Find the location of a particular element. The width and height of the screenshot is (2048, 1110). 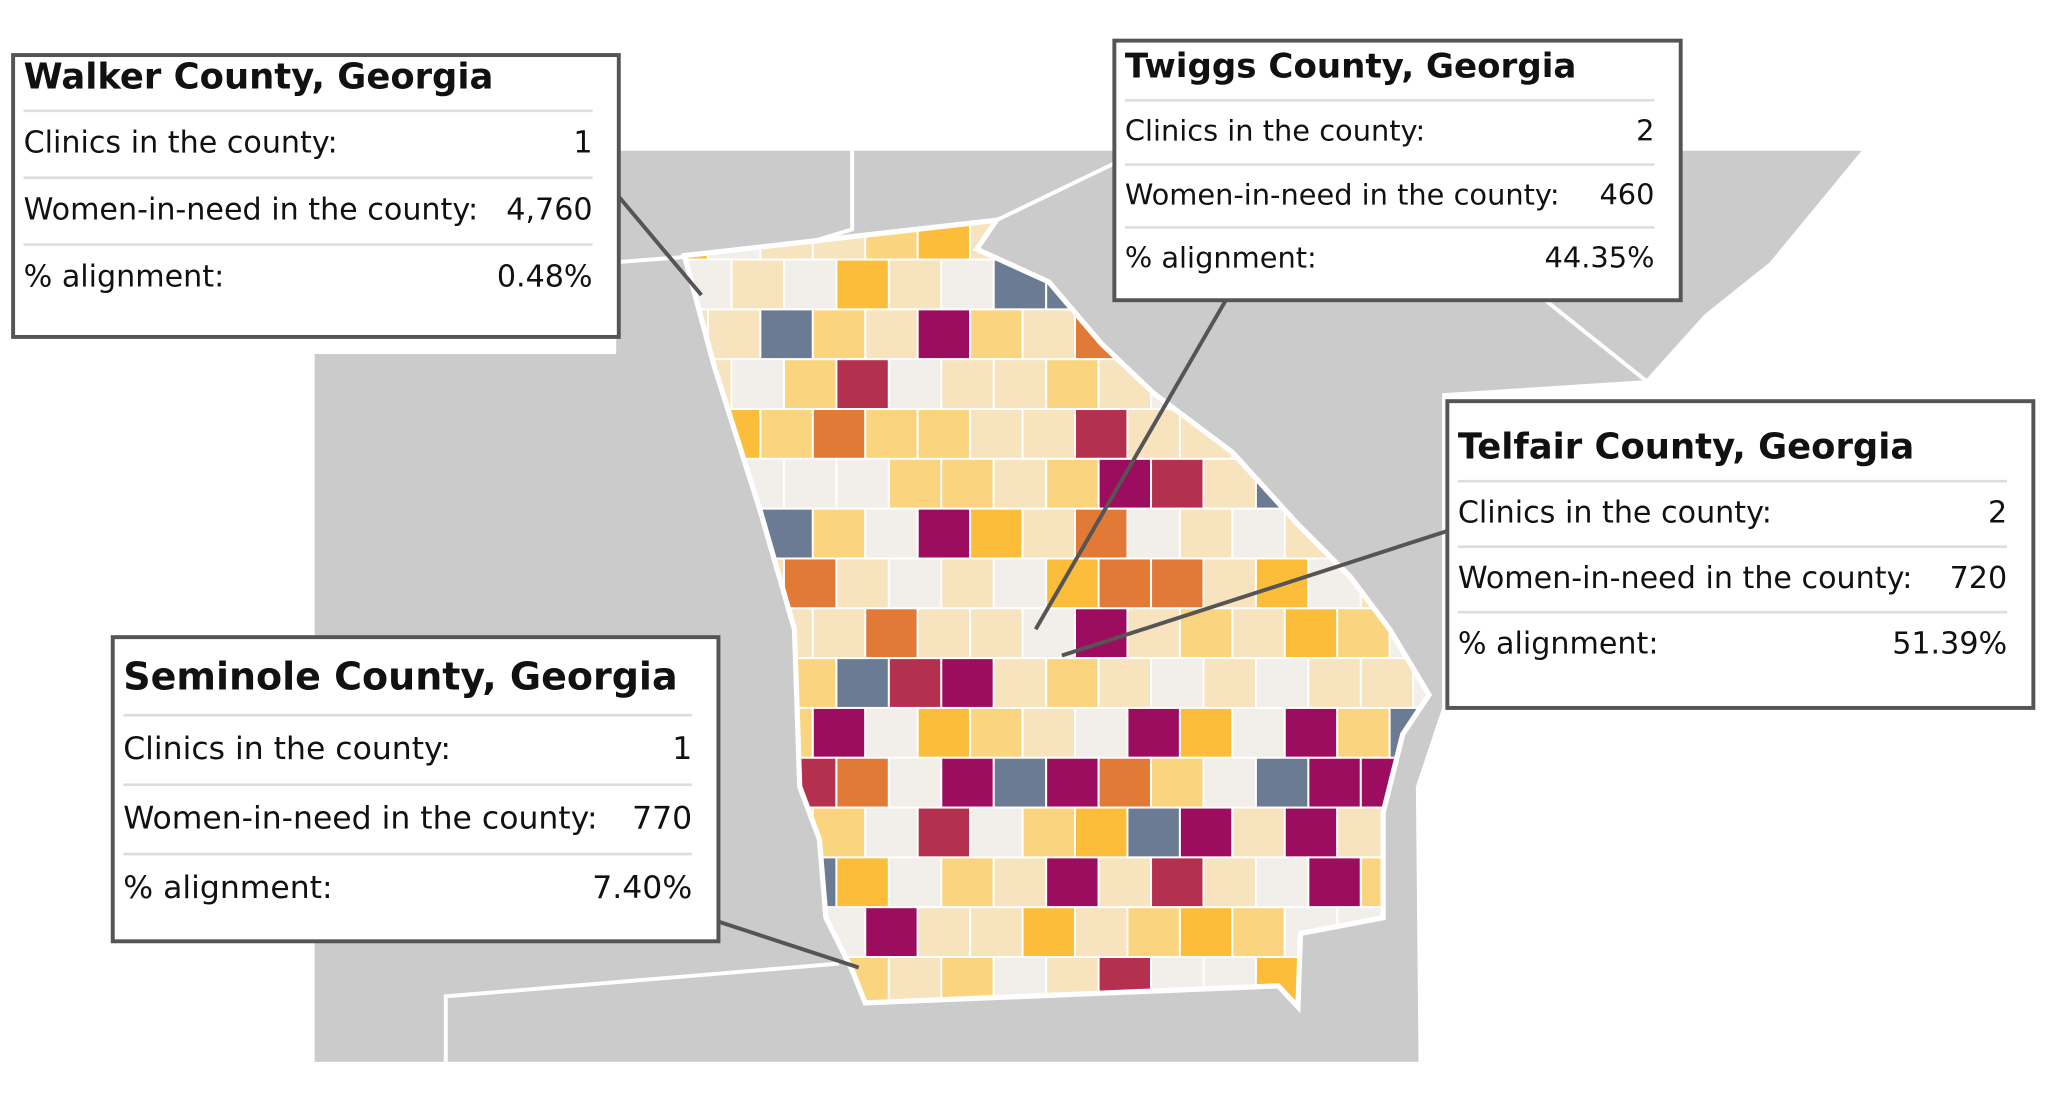

row-value: 51.39% is located at coordinates (1949, 644).